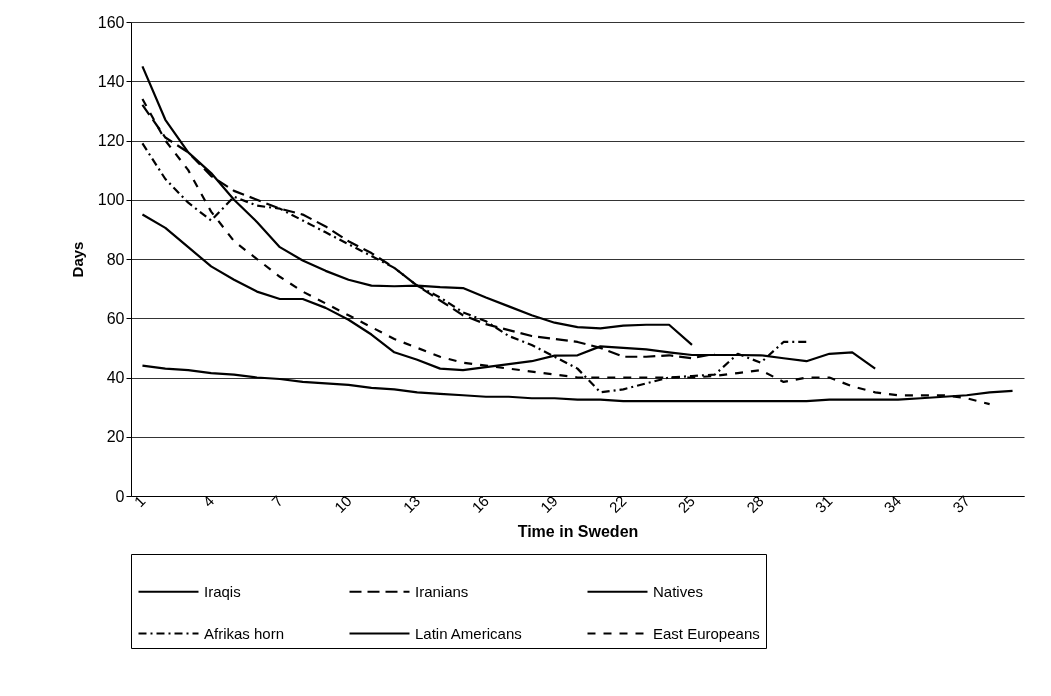 The image size is (1051, 696). I want to click on y-tick-label: 120, so click(111, 140).